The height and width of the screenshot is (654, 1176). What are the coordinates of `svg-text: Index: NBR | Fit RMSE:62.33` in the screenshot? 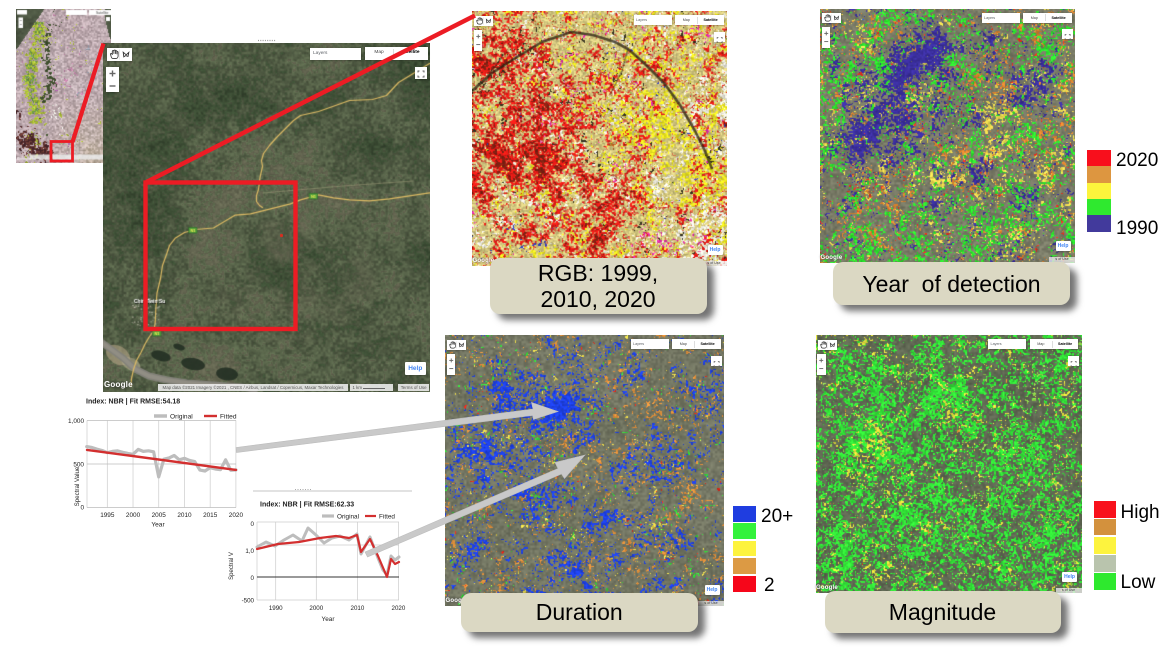 It's located at (307, 505).